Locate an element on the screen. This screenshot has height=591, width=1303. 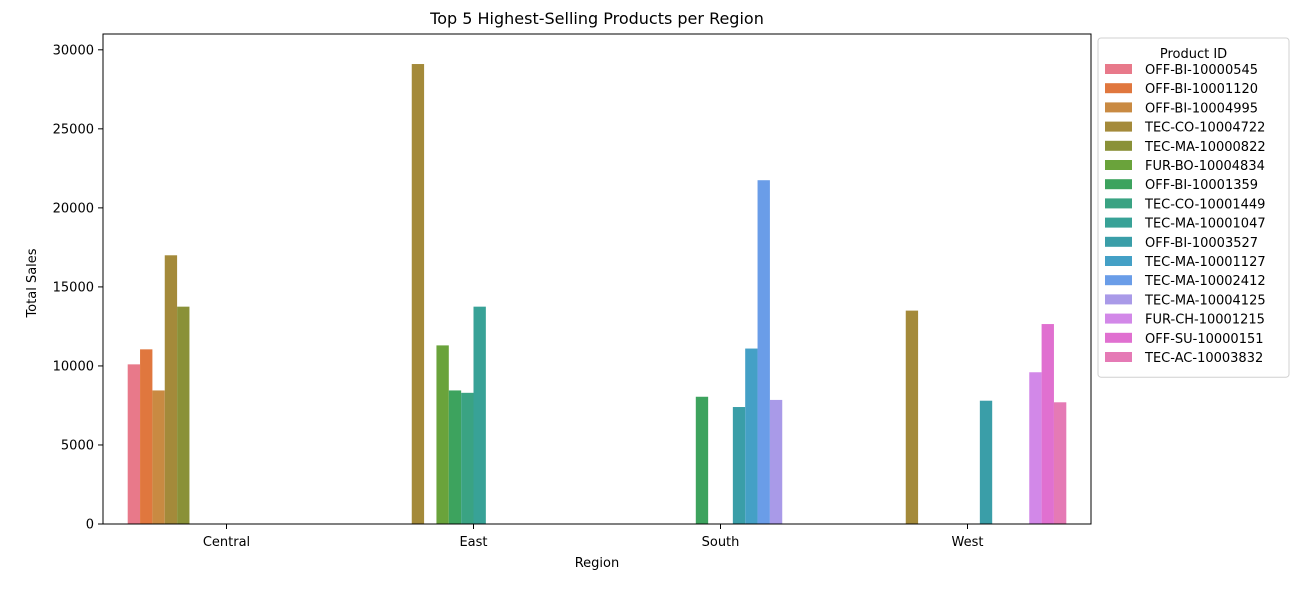
y-tick-label: 15000 is located at coordinates (73, 287).